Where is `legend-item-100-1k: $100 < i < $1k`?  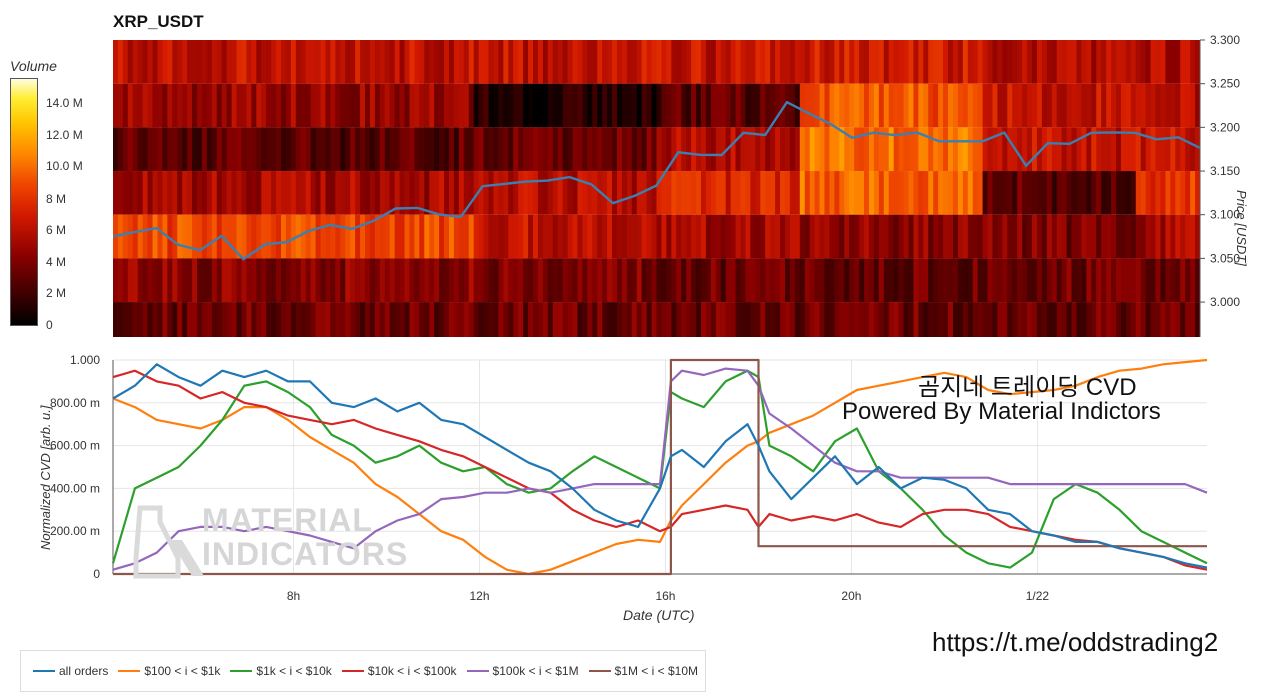
legend-item-100-1k: $100 < i < $1k is located at coordinates (169, 671).